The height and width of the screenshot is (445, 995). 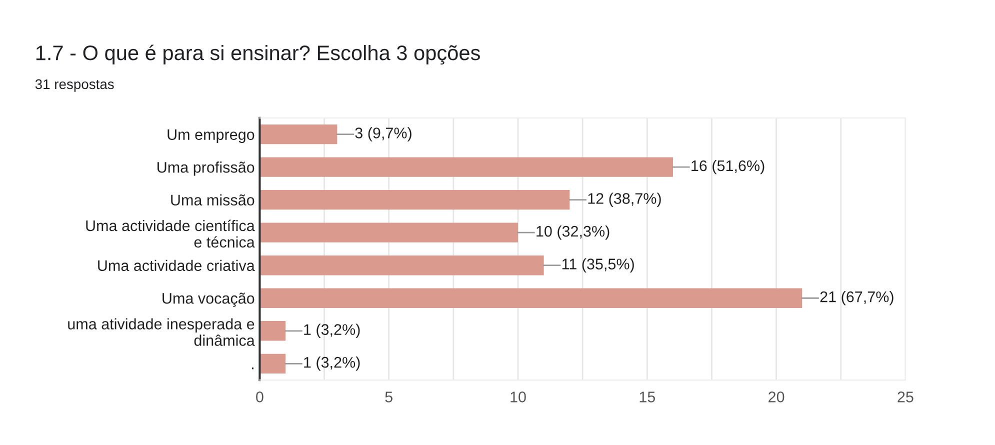 What do you see at coordinates (383, 134) in the screenshot?
I see `data-label: 3 (9,7%)` at bounding box center [383, 134].